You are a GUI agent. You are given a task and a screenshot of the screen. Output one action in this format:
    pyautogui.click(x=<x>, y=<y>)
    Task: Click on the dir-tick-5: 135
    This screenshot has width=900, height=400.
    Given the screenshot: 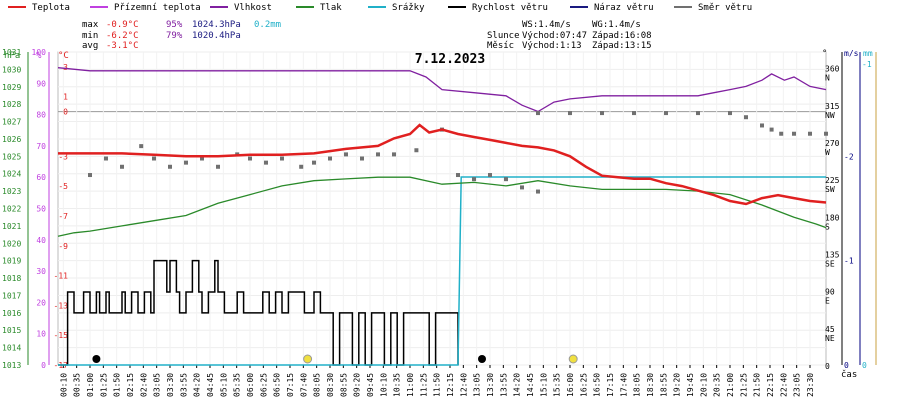 What is the action you would take?
    pyautogui.click(x=832, y=254)
    